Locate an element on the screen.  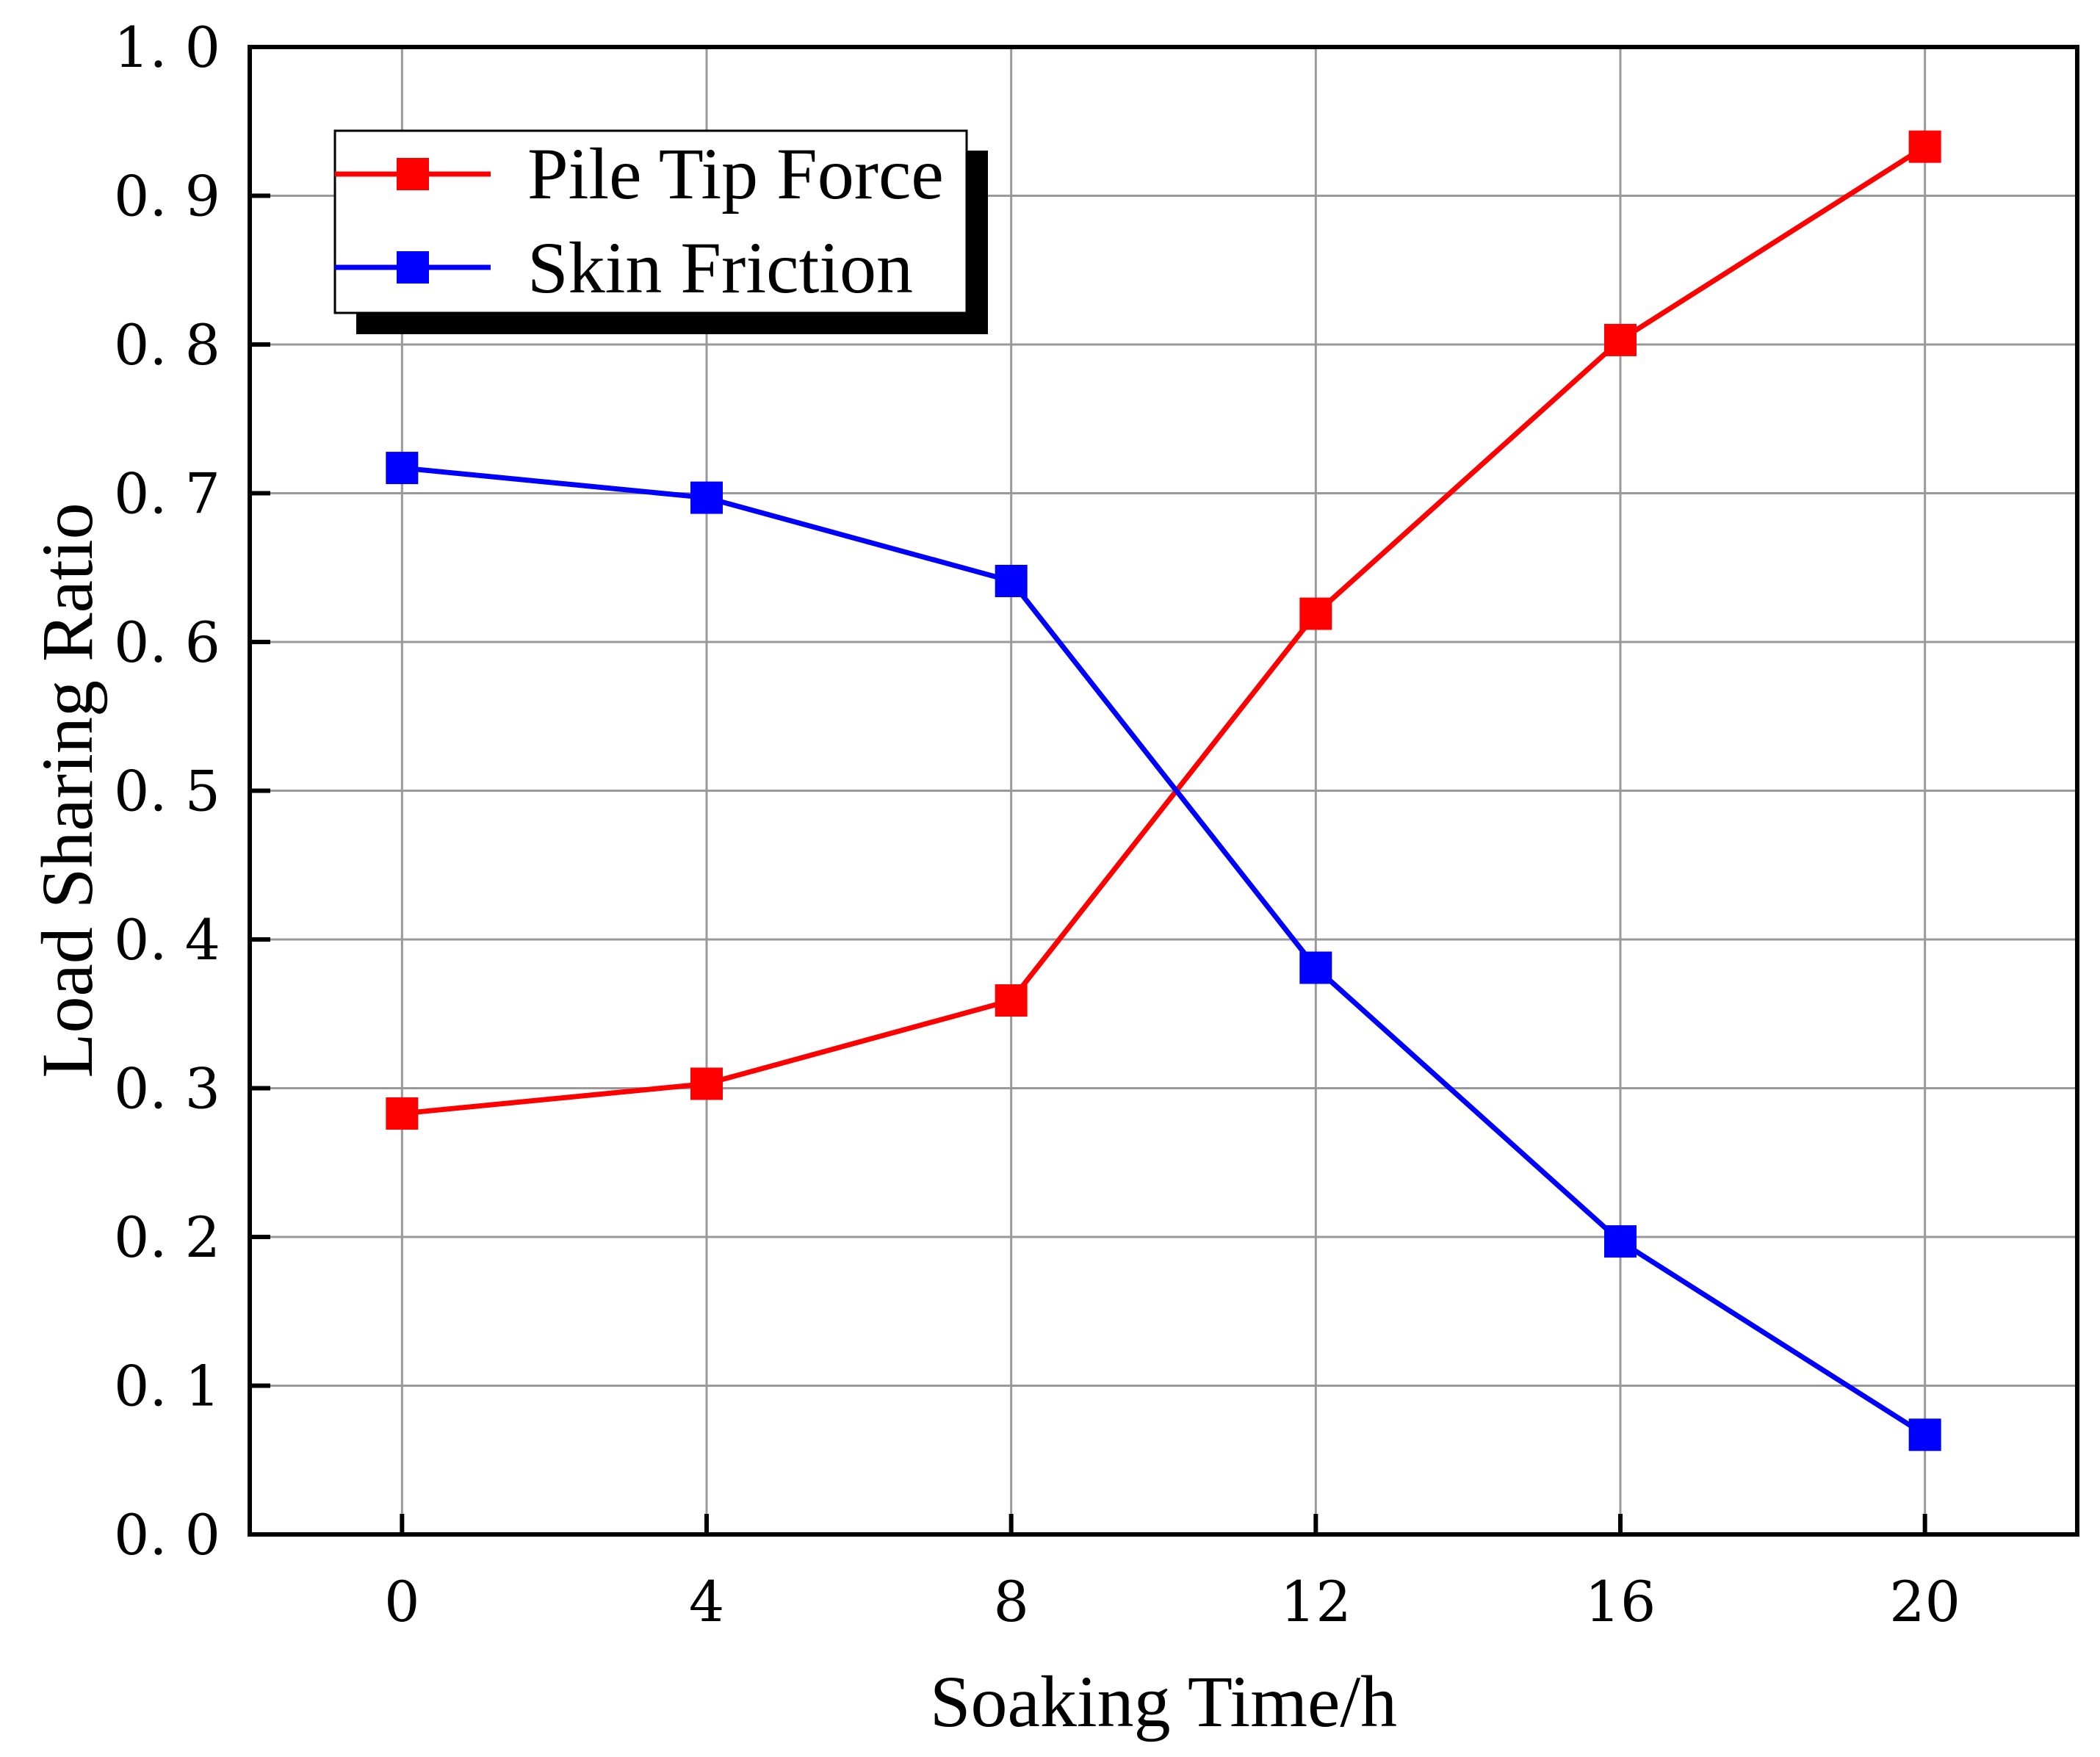
y-tick-label: 0. 6 is located at coordinates (167, 642).